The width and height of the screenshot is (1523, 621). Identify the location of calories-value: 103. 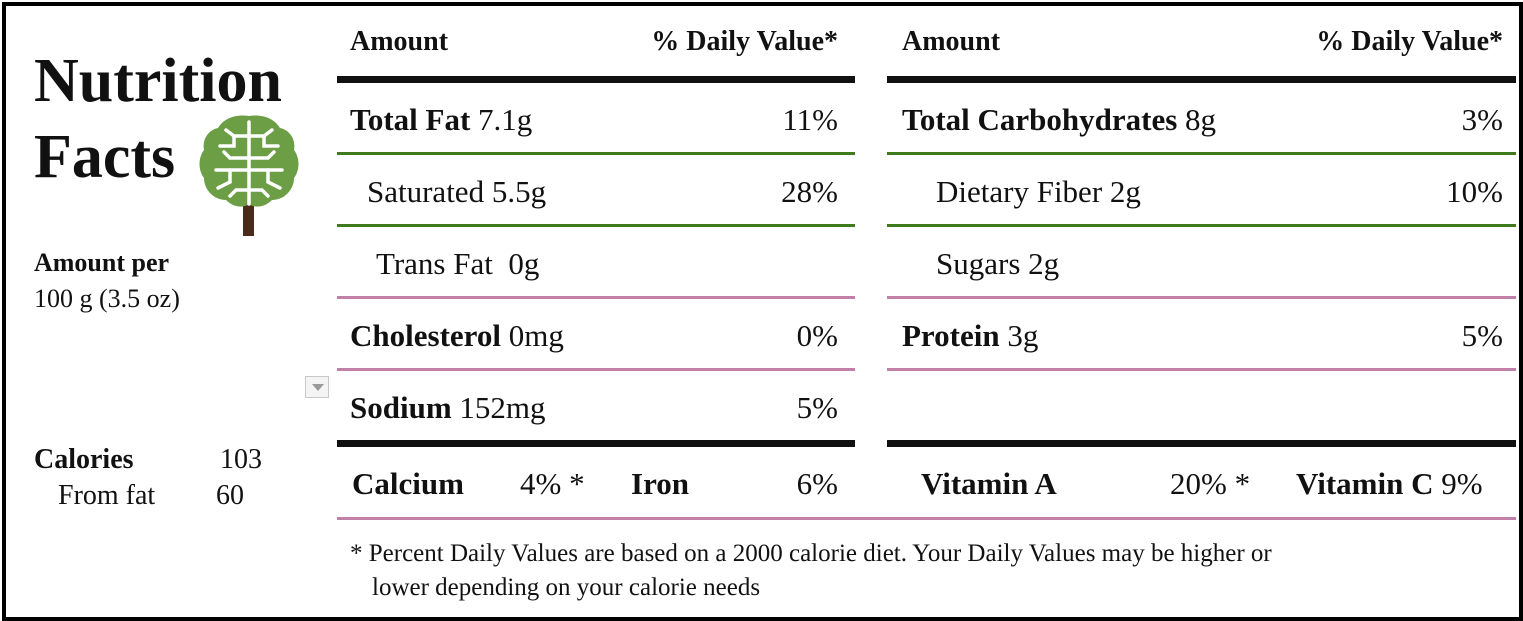
(241, 459).